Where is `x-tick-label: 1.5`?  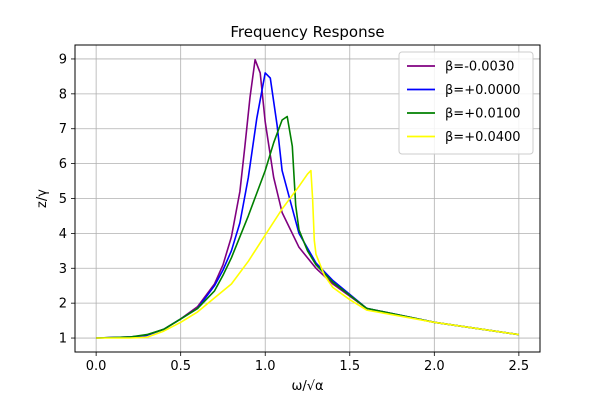 x-tick-label: 1.5 is located at coordinates (349, 366).